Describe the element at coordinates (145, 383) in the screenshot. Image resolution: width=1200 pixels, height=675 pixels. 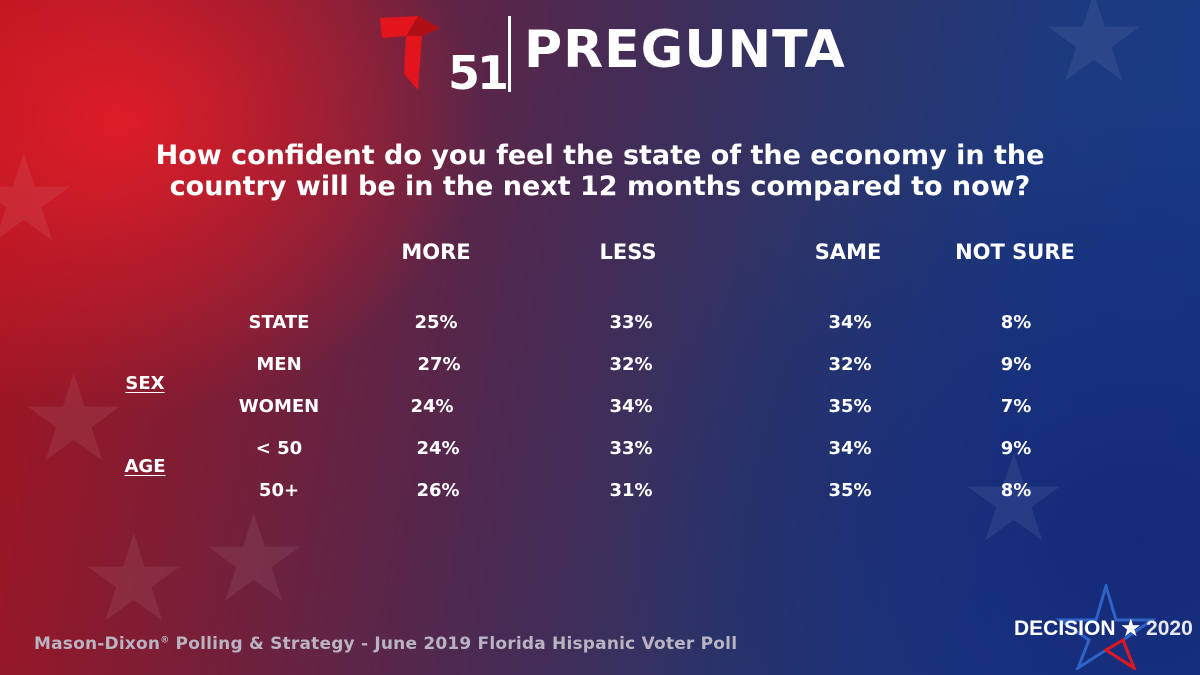
I see `group-label-sex: SEX` at that location.